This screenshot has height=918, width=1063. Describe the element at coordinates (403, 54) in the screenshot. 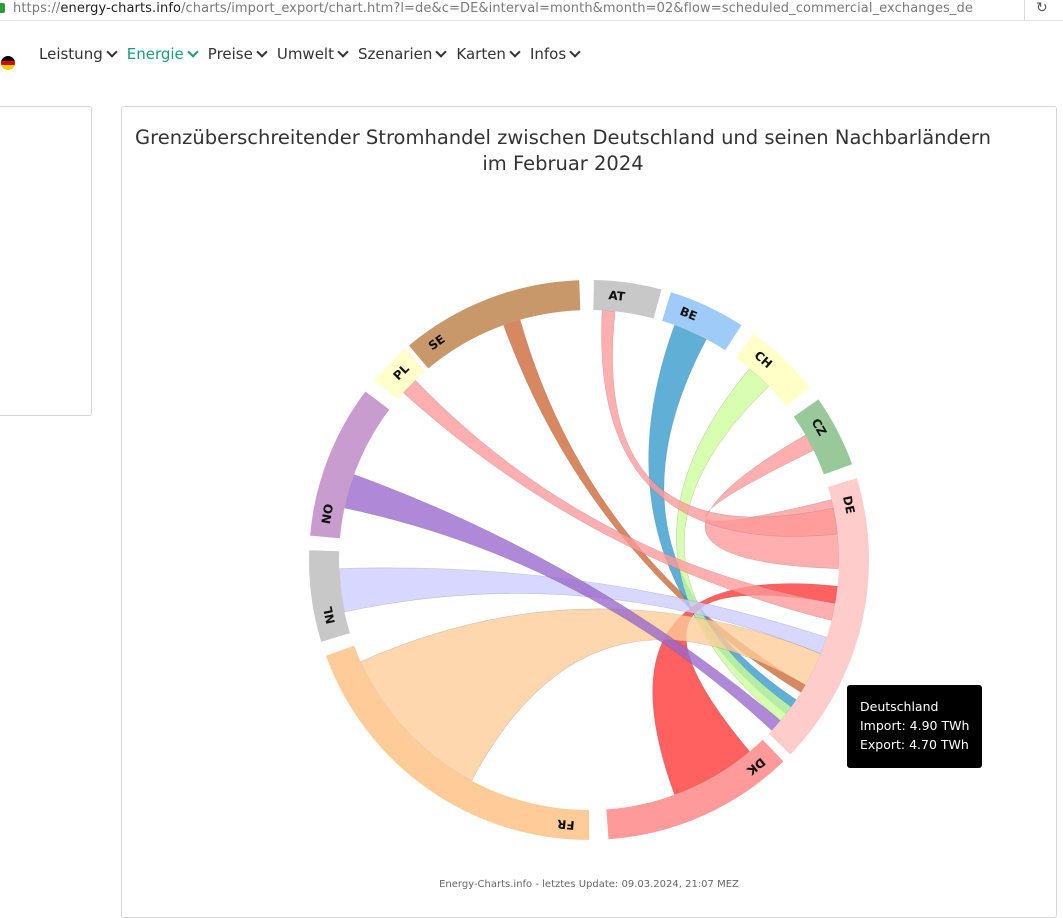

I see `nav-szenarien: Szenarien` at that location.